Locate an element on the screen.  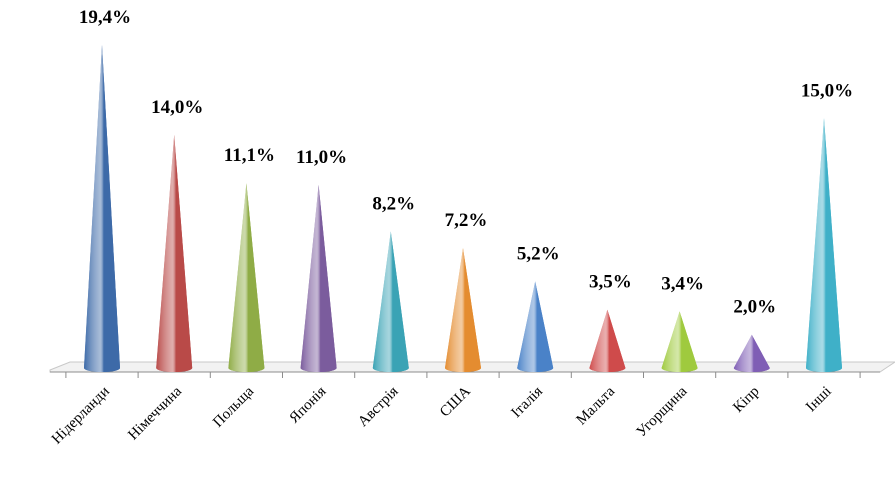
x-tick-label: Угорщина is located at coordinates (662, 411).